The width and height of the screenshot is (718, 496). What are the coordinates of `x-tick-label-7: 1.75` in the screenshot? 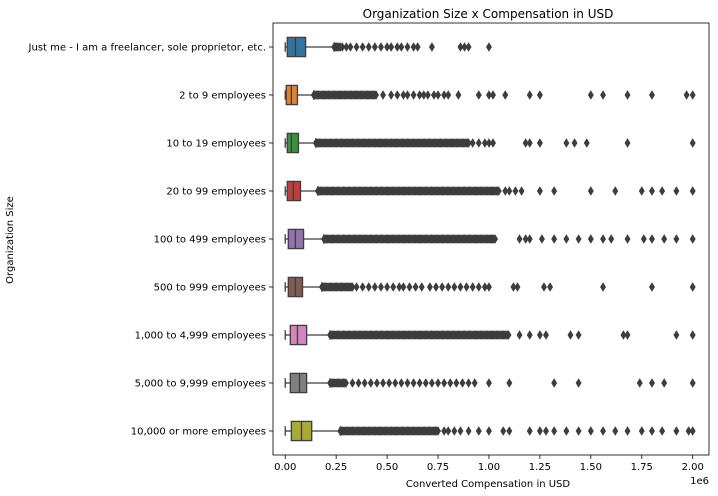 It's located at (642, 467).